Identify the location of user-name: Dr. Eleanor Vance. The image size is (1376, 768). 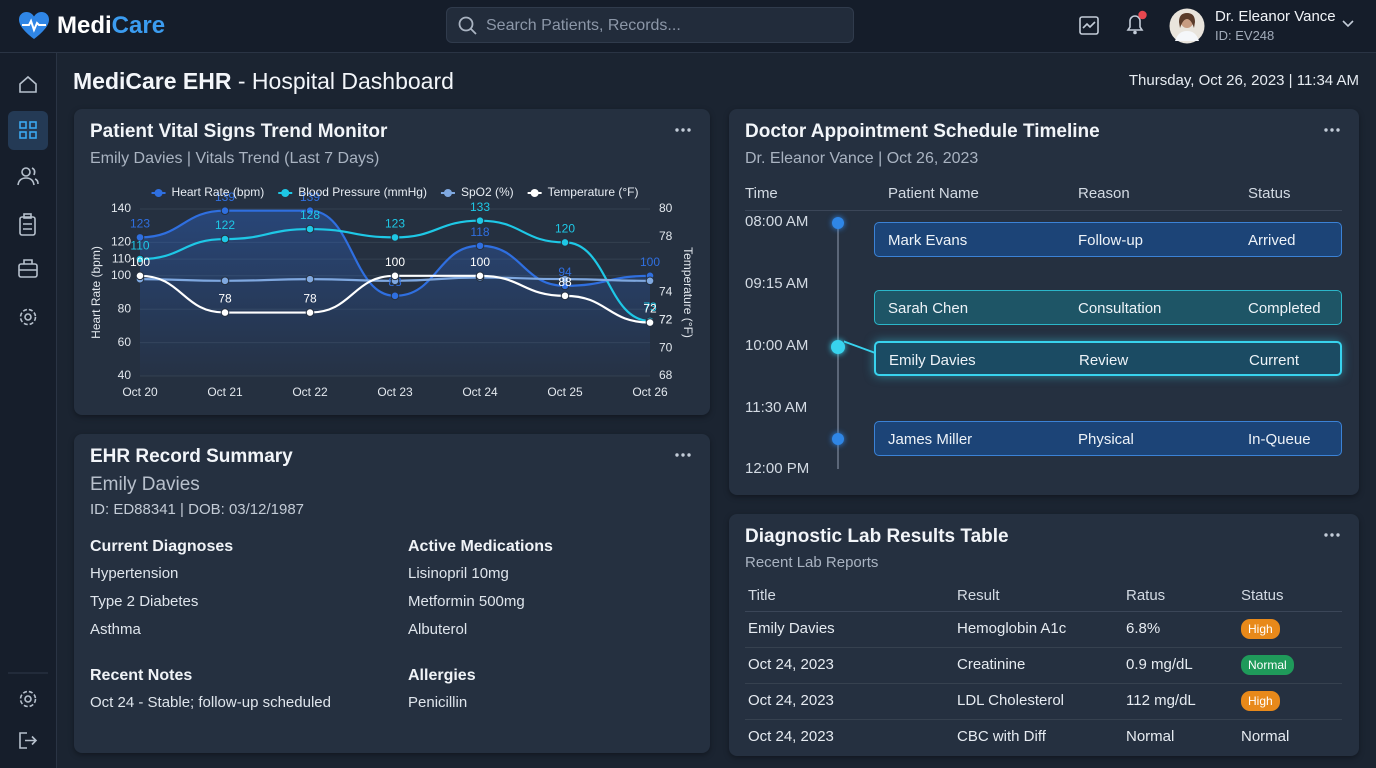
(1275, 16).